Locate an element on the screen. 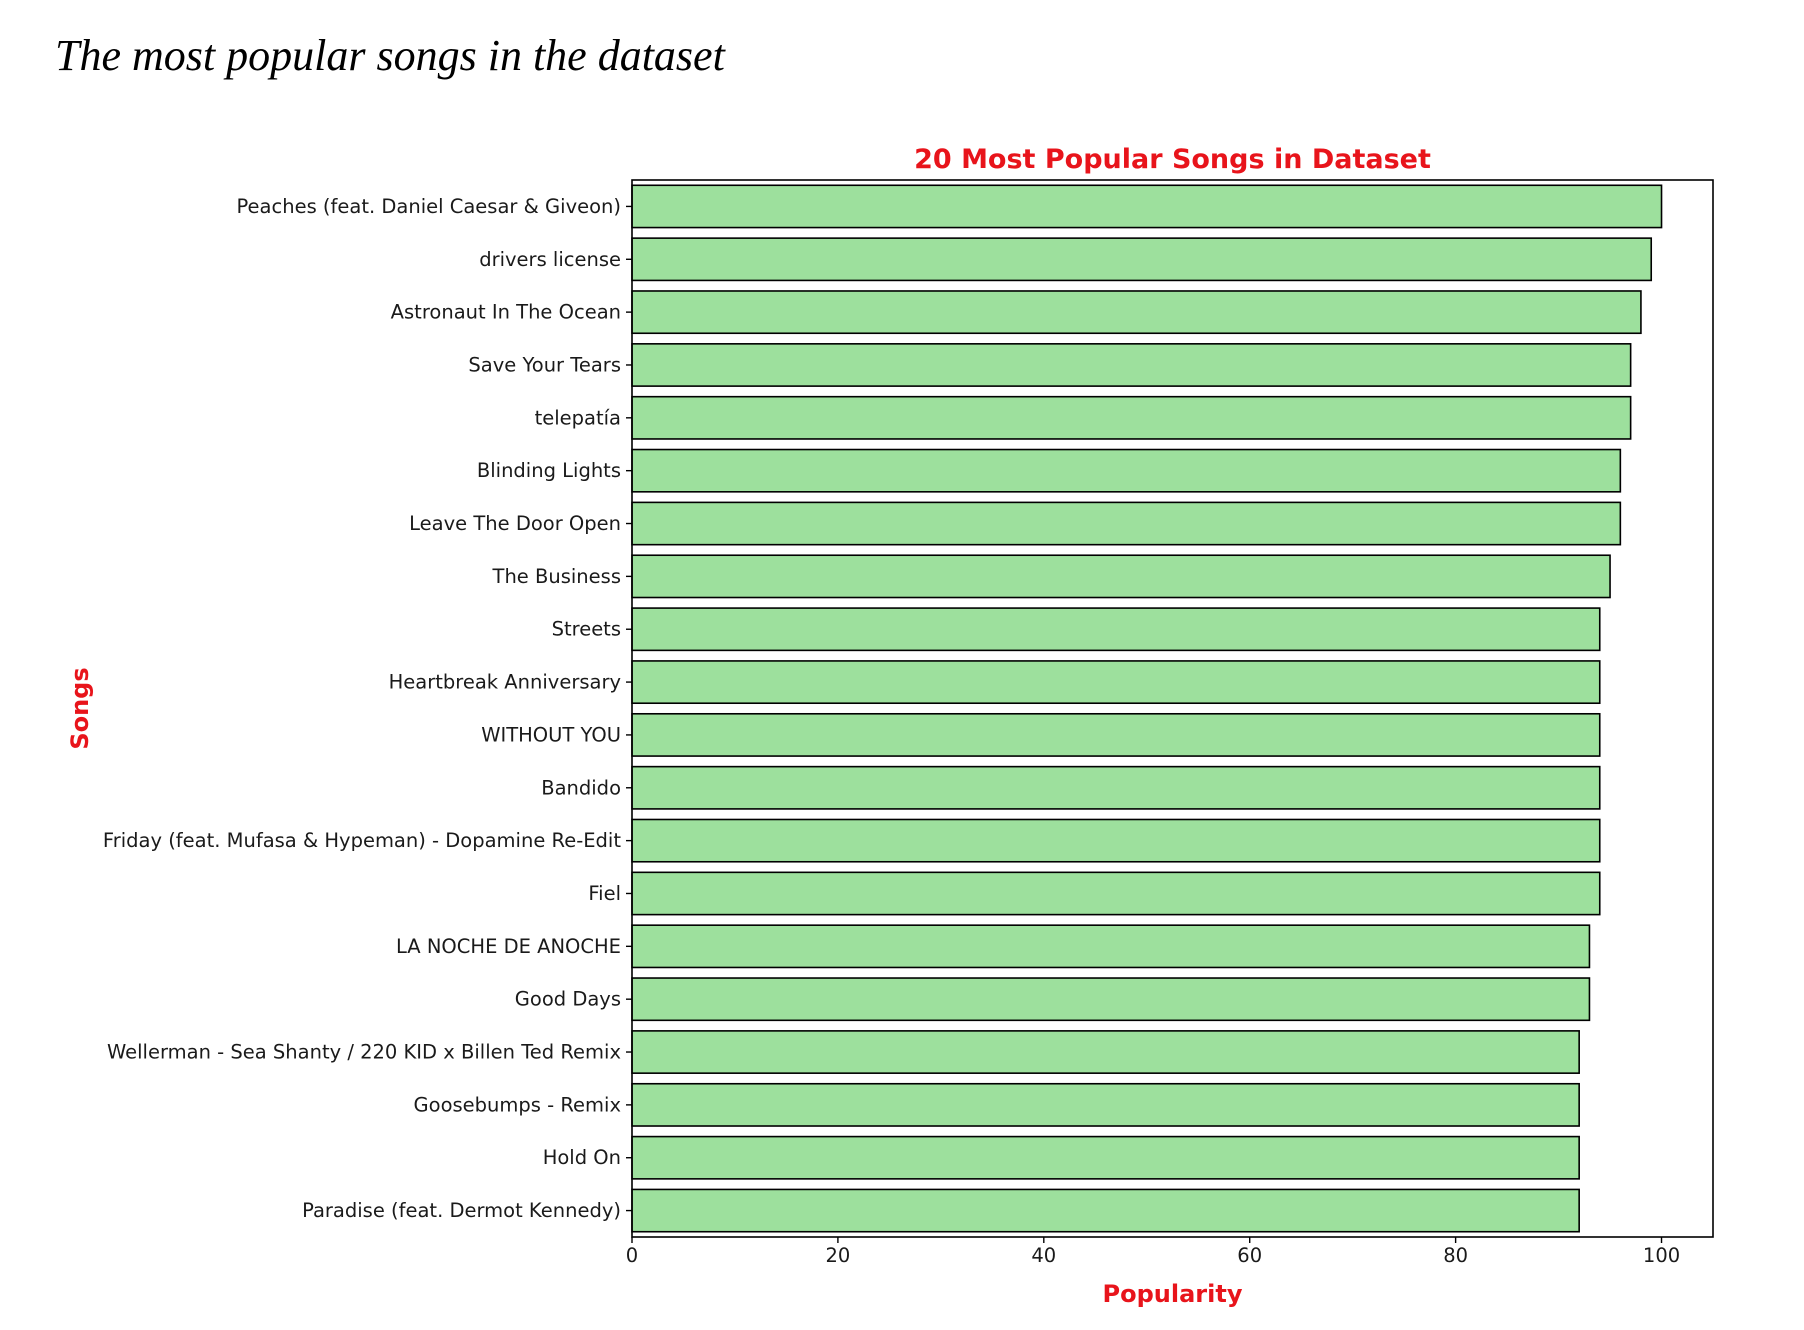  y-tick-label: drivers license is located at coordinates (550, 259).